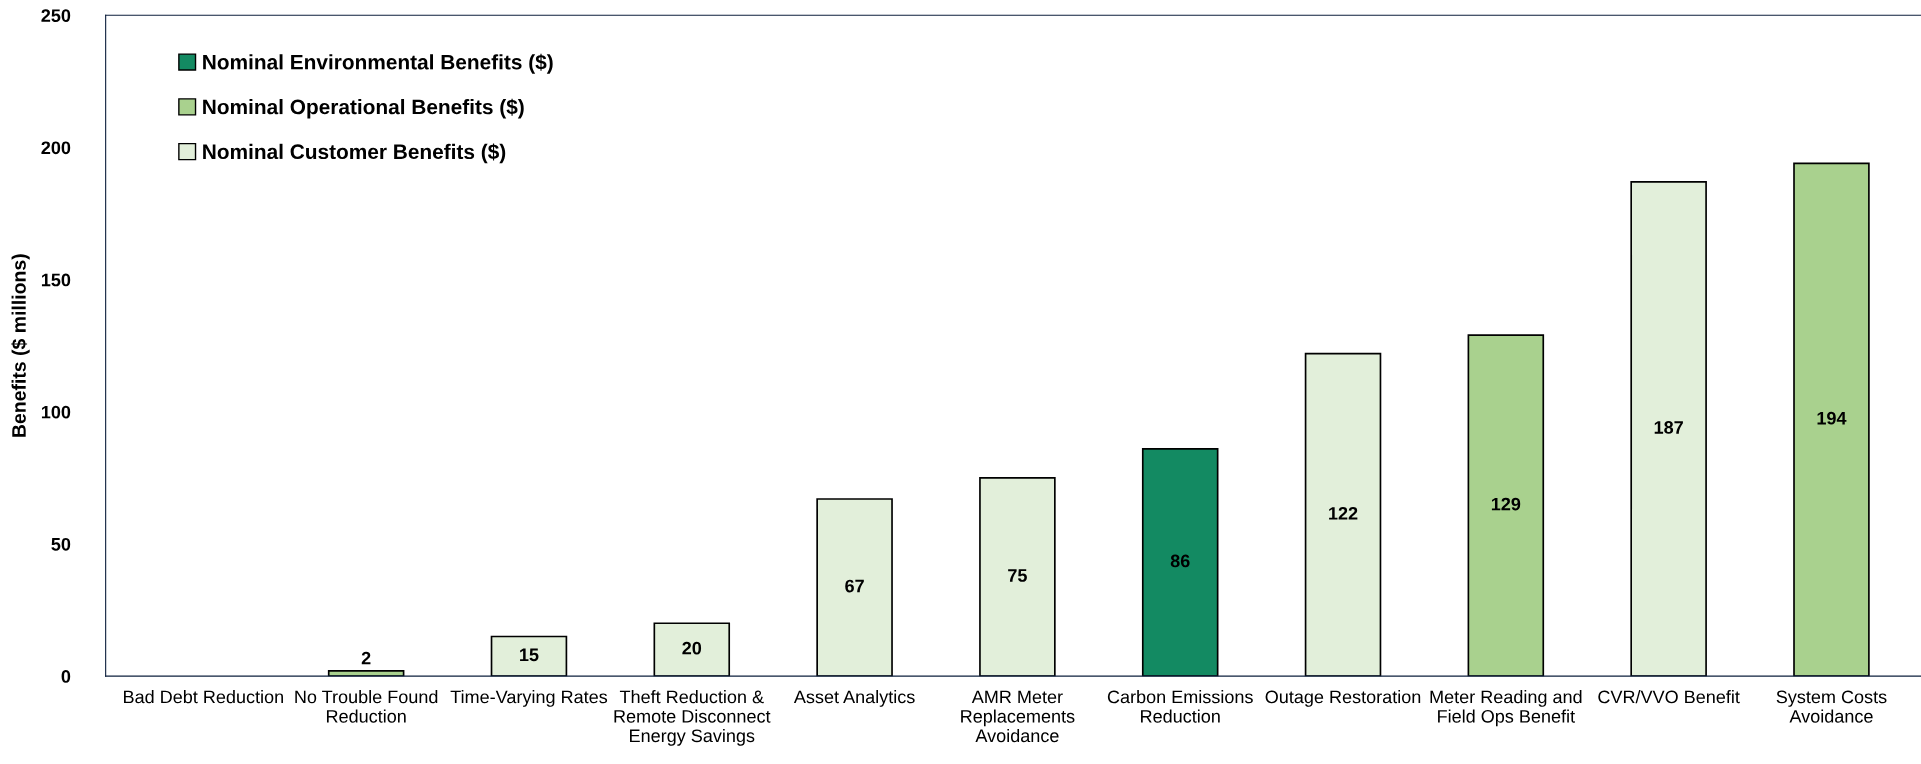  I want to click on x-tick-label: Carbon Emissions Reduction, so click(1180, 706).